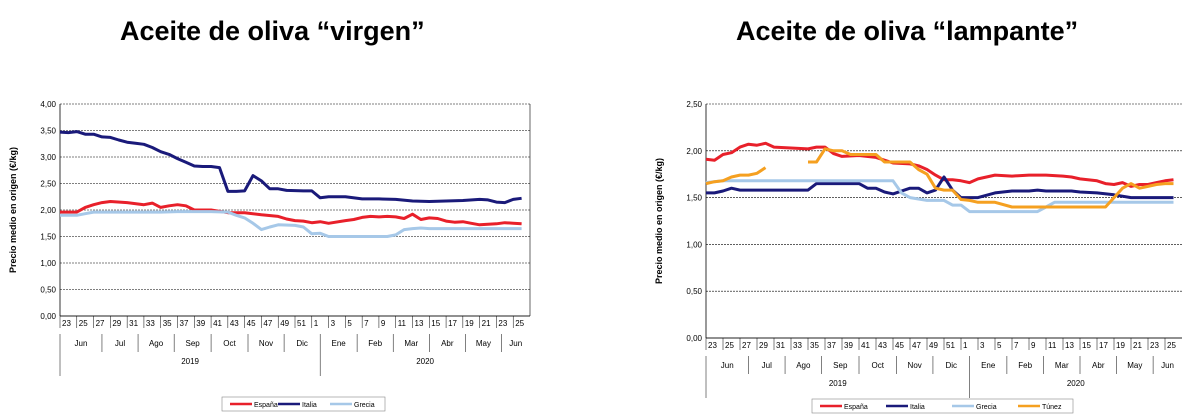  I want to click on x-week-label: 3, so click(333, 323).